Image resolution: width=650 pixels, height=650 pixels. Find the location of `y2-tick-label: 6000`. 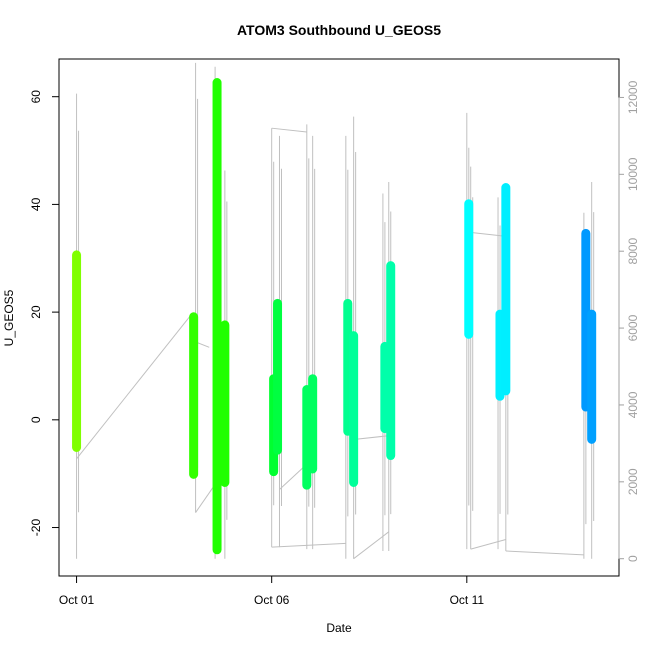

y2-tick-label: 6000 is located at coordinates (633, 327).